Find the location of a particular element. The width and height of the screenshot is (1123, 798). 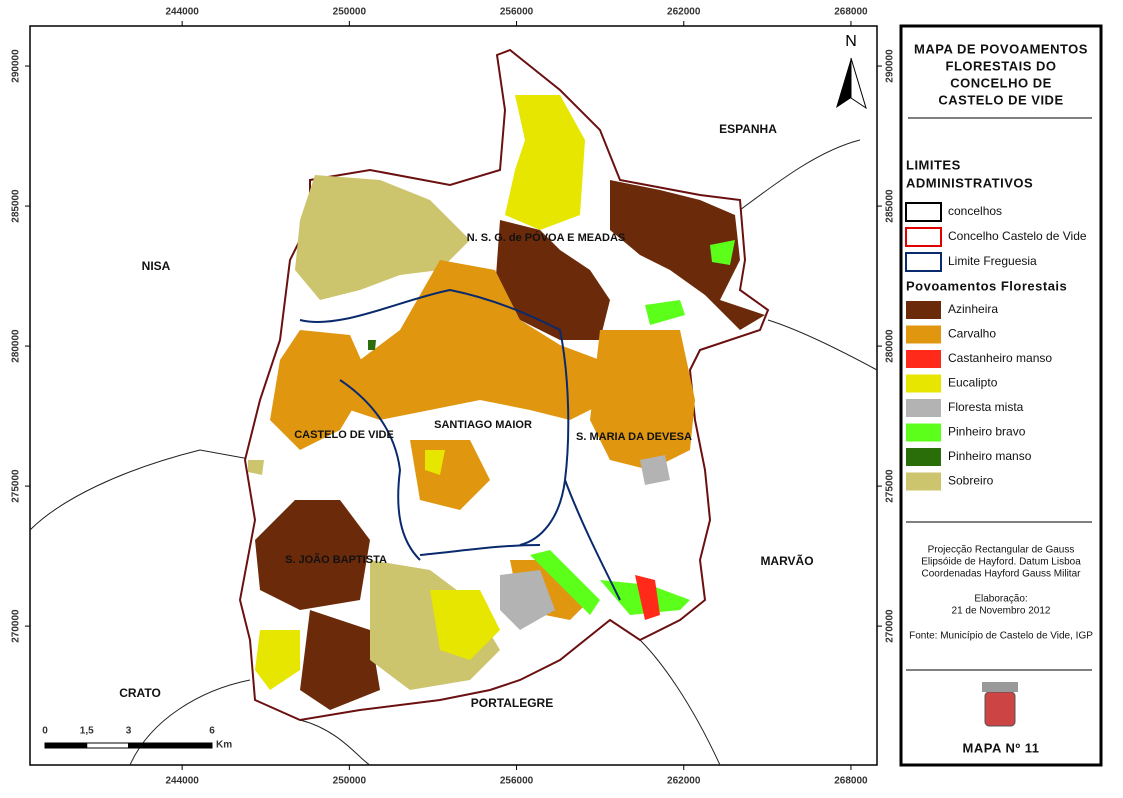

place-label: S. JOÃO BAPTISTA is located at coordinates (336, 559).